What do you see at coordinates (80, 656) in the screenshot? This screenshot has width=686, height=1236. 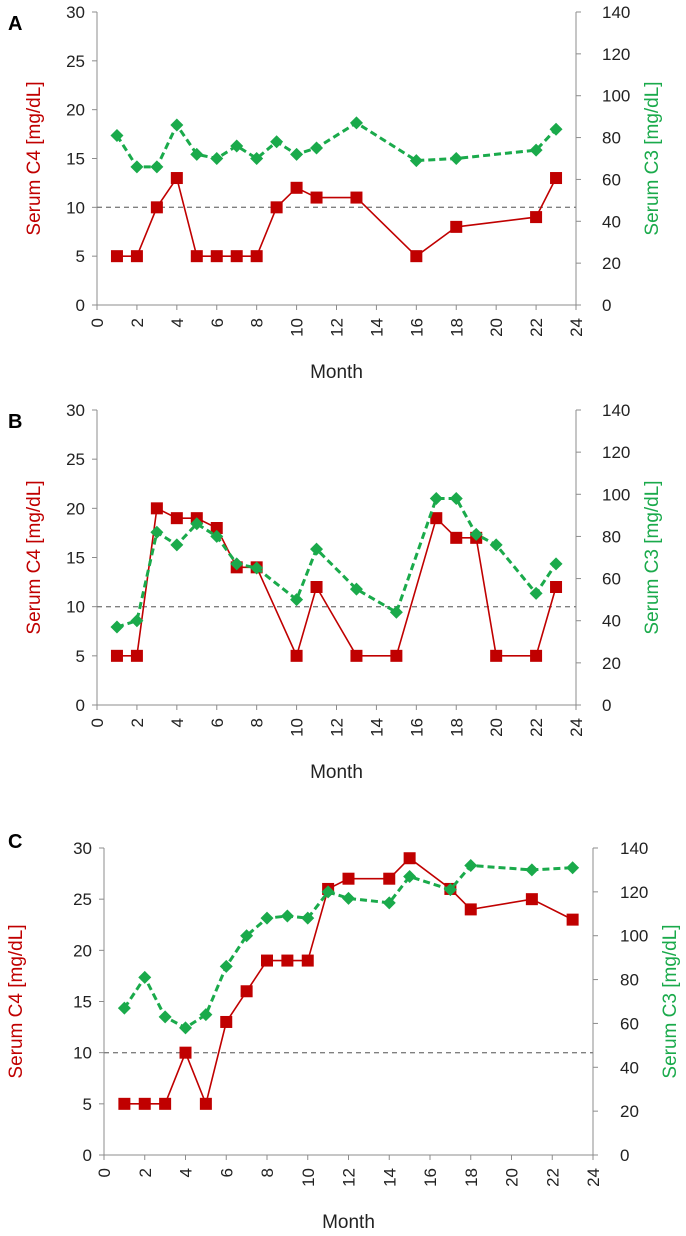 I see `left-y-tick-label: 5` at bounding box center [80, 656].